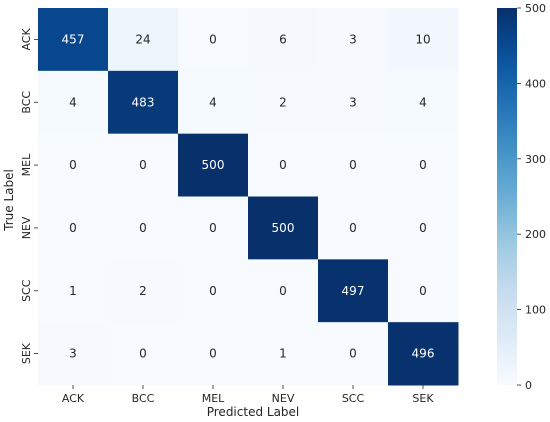  Describe the element at coordinates (531, 197) in the screenshot. I see `colorbar-ticks: 0 100 200 300 400 500` at that location.